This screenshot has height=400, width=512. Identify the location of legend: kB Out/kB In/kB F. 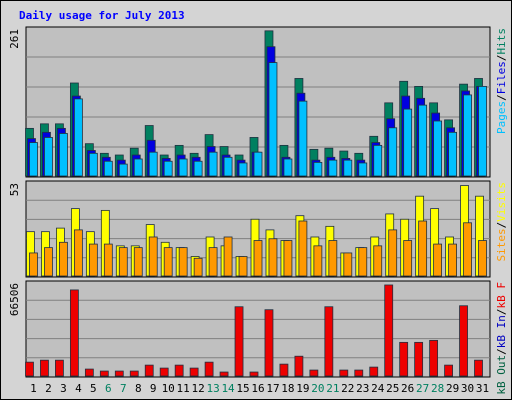
(501, 338).